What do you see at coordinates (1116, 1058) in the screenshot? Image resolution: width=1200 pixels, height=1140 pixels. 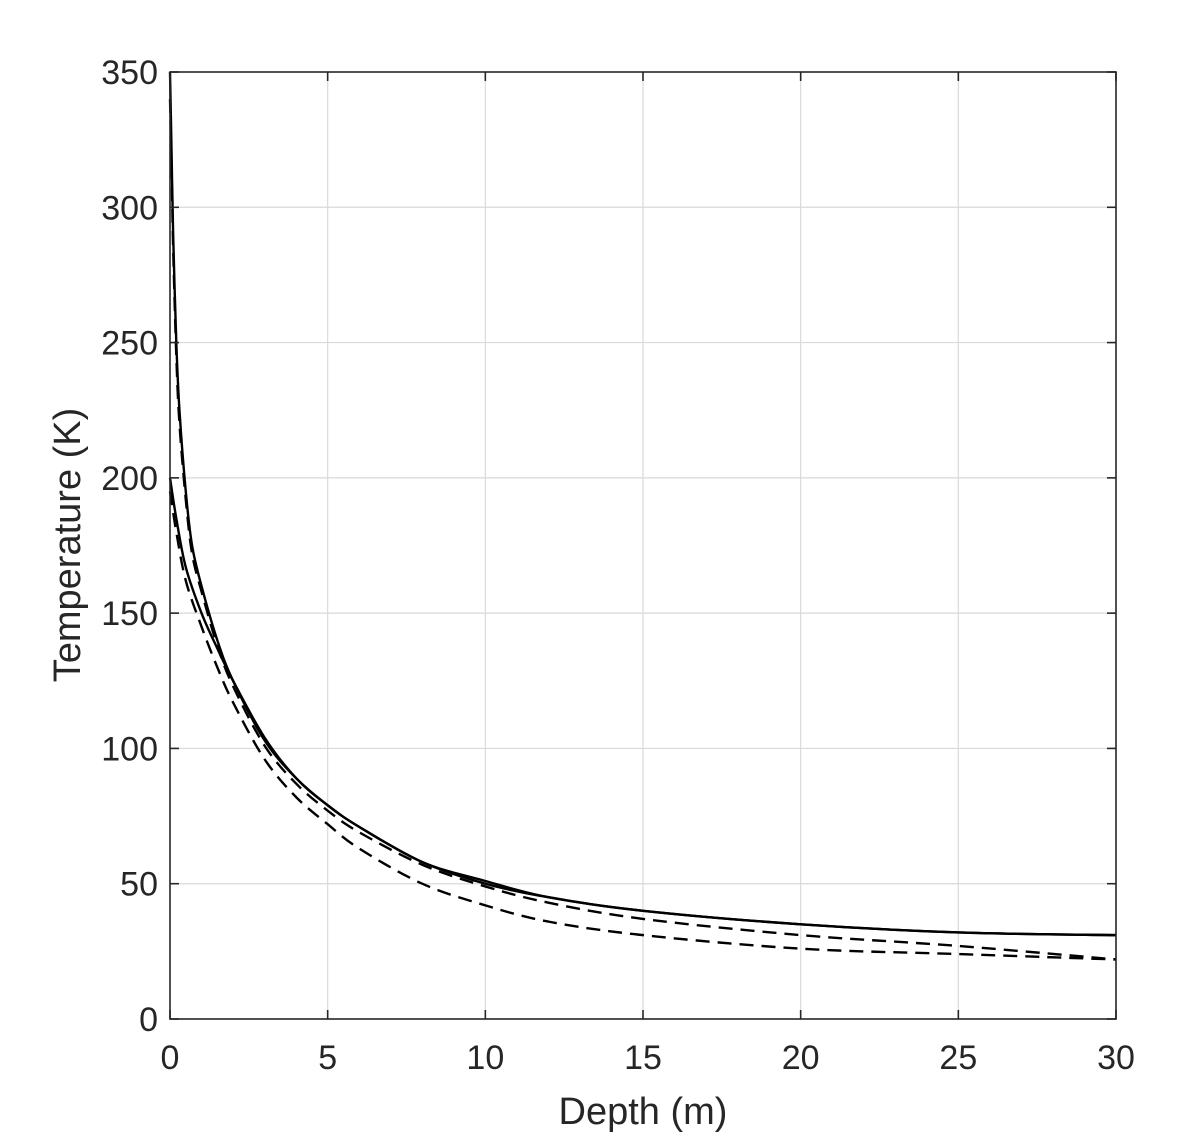 I see `x-tick-label: 30` at bounding box center [1116, 1058].